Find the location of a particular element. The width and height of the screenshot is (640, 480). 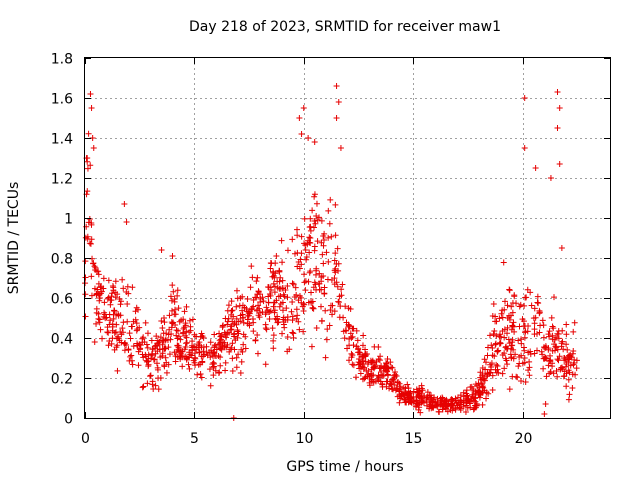

y-tick-label: 0.2 is located at coordinates (62, 380).